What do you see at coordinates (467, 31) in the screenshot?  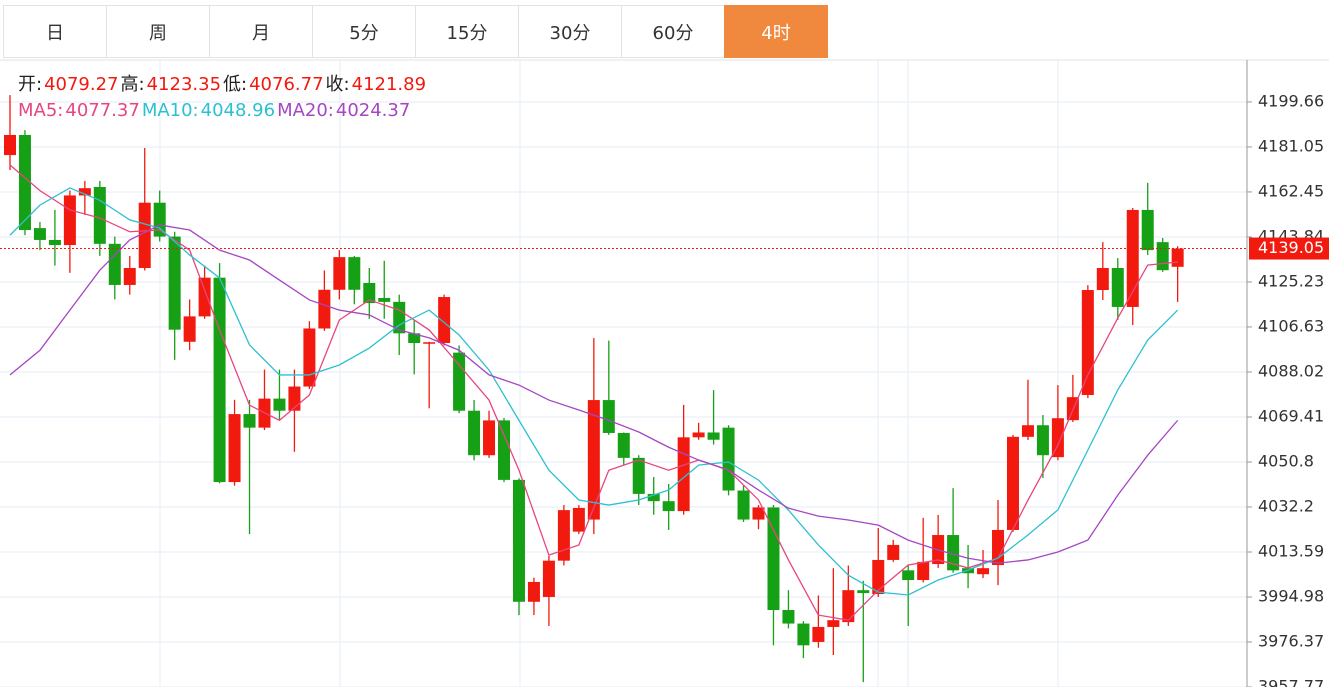 I see `period-tab: 15分` at bounding box center [467, 31].